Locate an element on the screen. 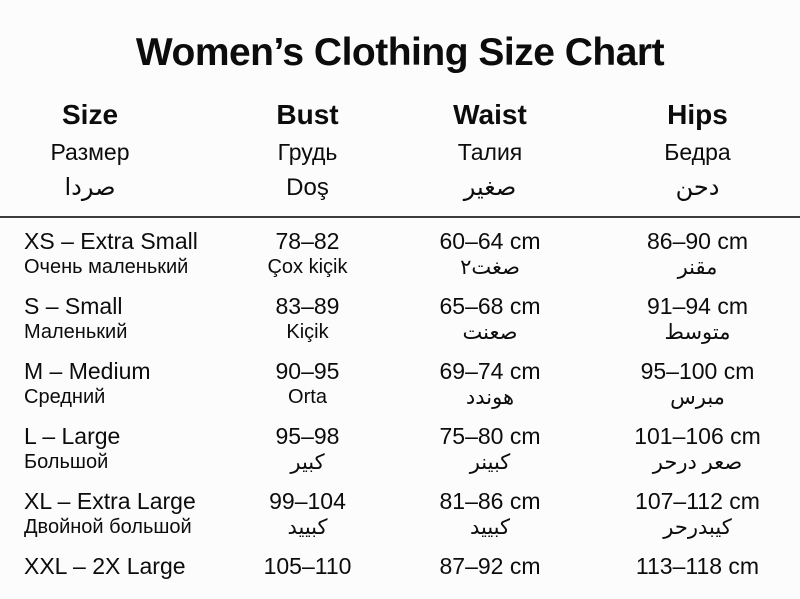  header-waist-ru: Талия is located at coordinates (490, 152).